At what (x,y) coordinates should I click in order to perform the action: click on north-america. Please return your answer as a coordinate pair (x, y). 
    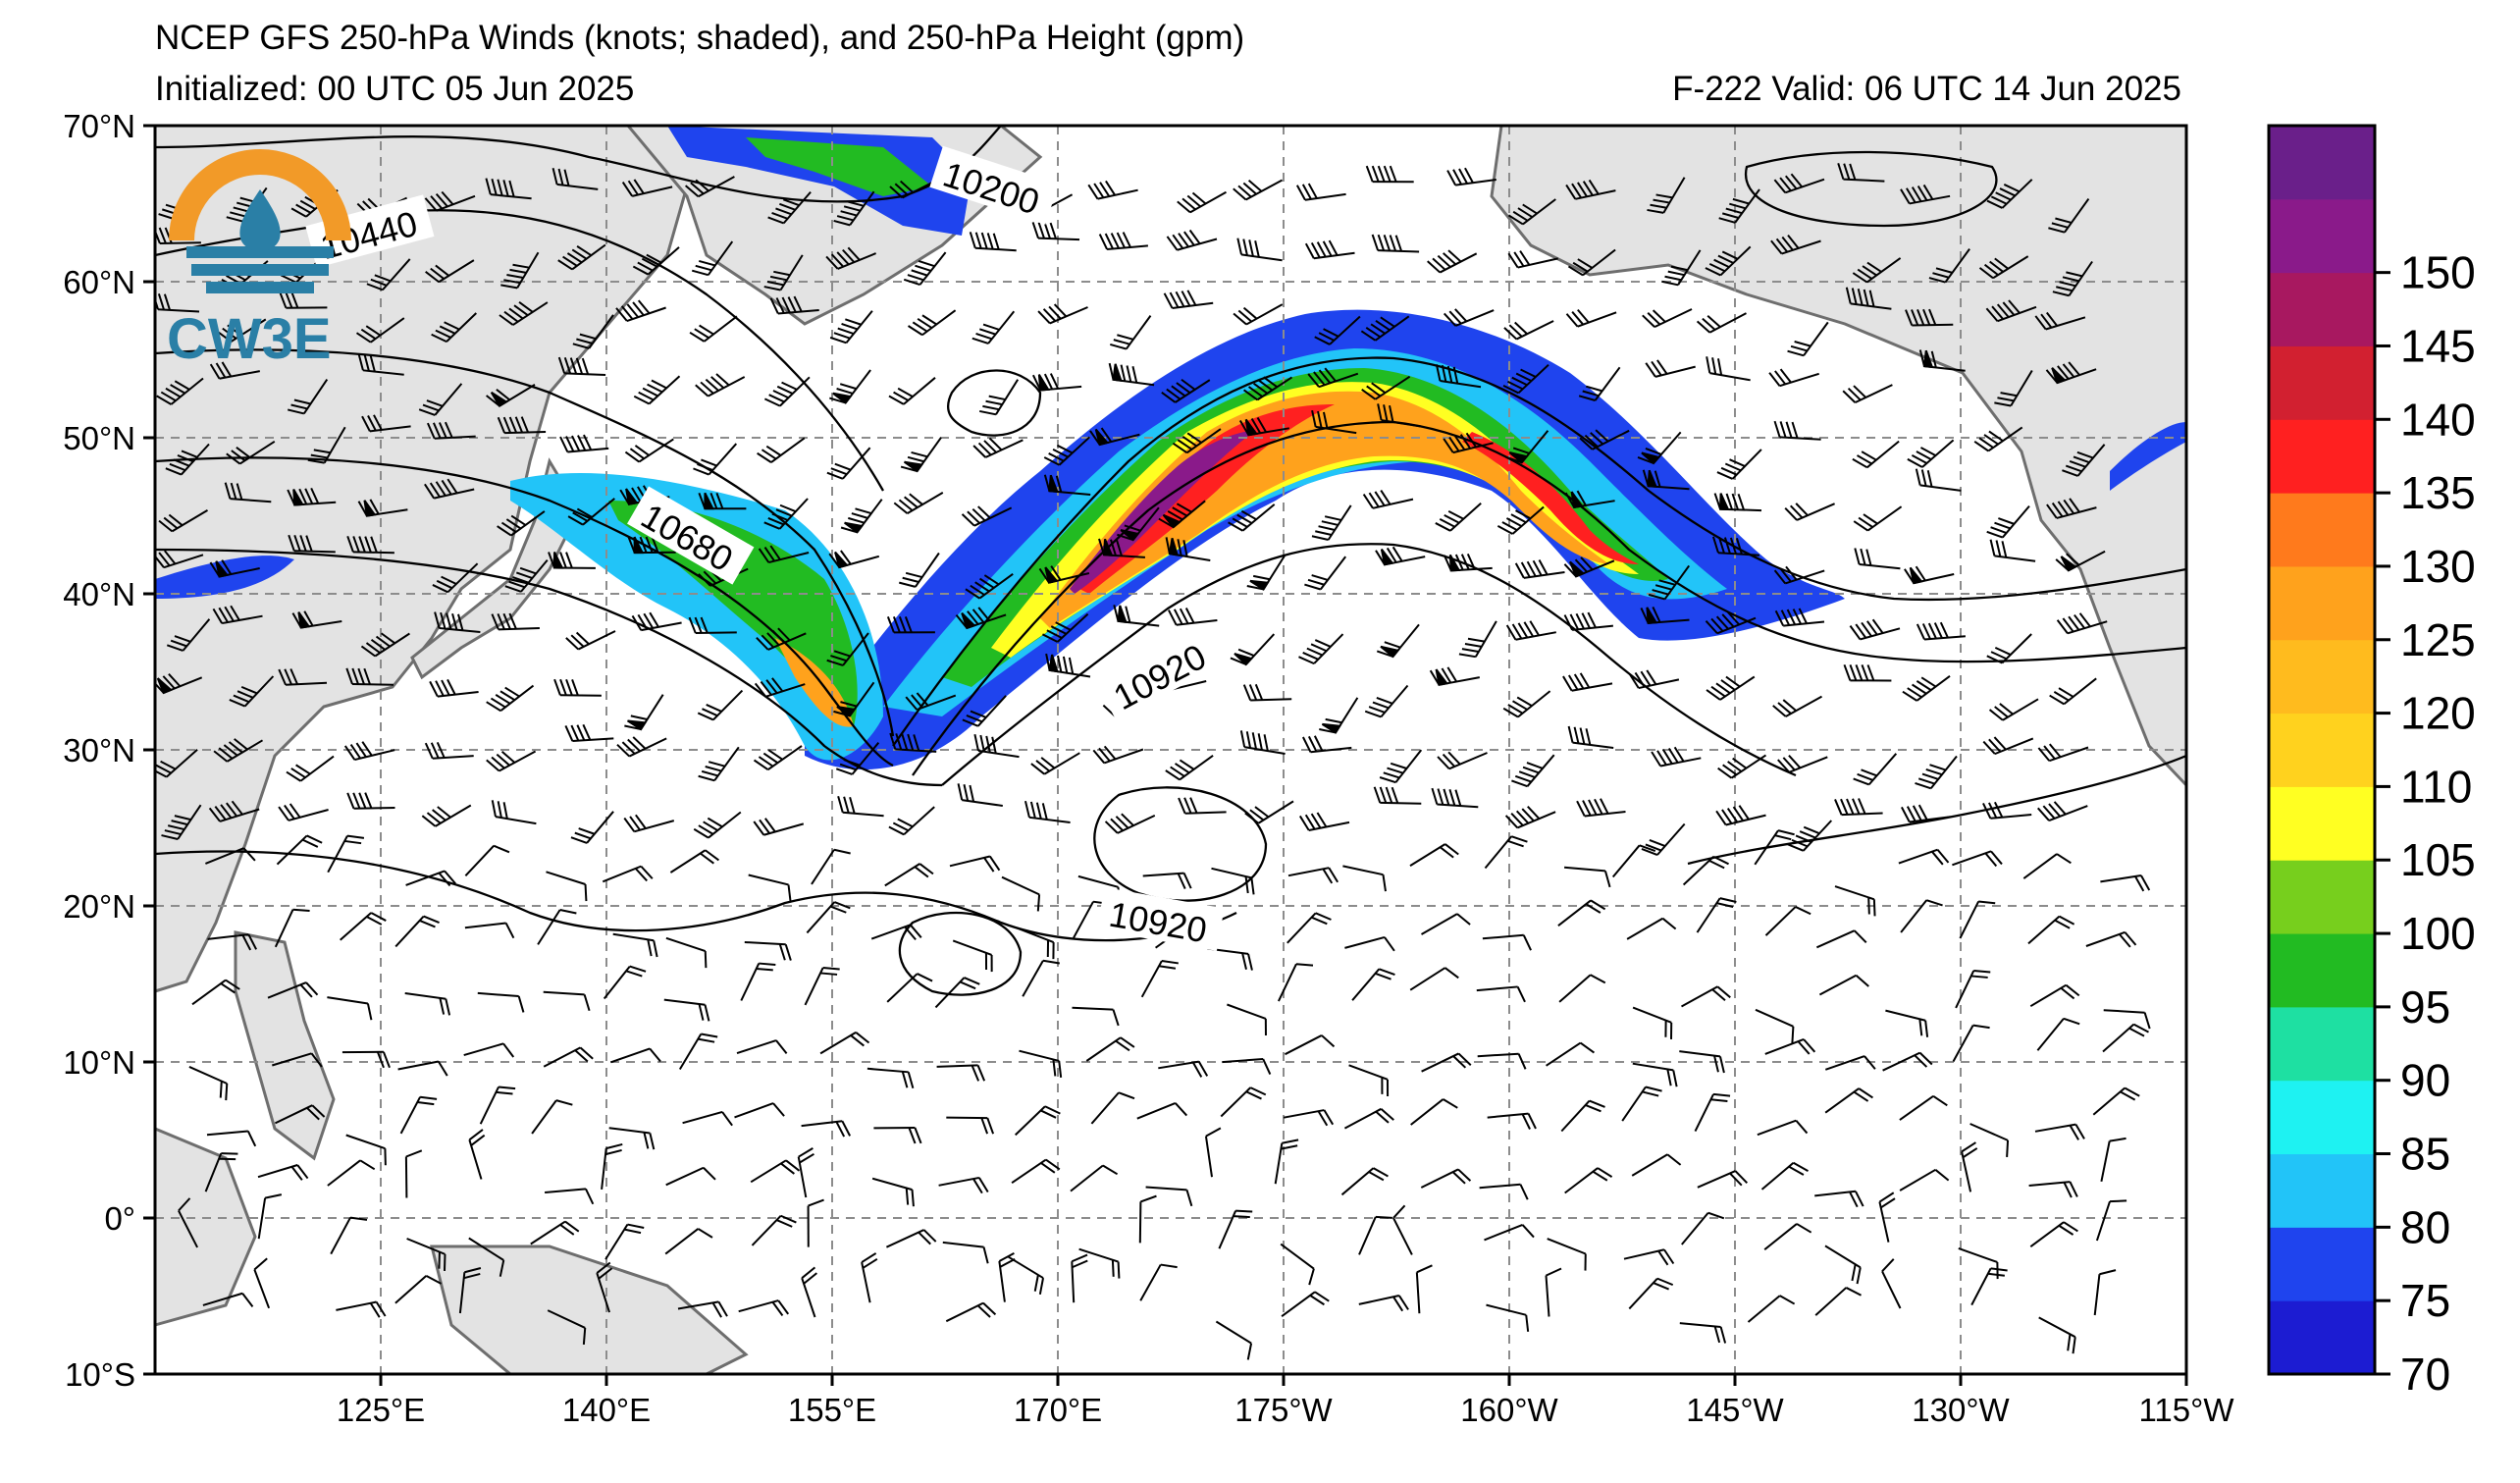
    Looking at the image, I should click on (1838, 457).